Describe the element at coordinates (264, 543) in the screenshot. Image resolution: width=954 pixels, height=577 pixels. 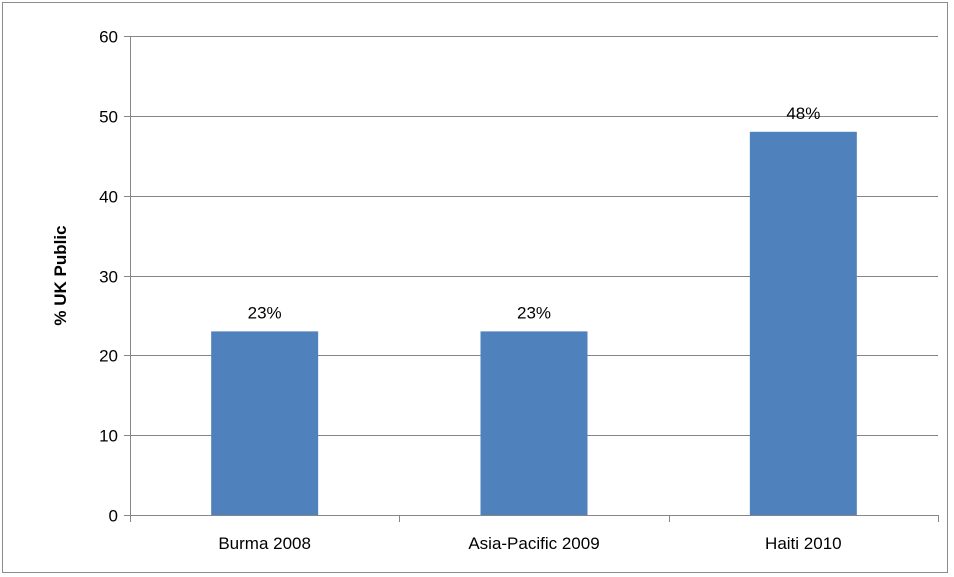
I see `x-tick-label: Burma 2008` at that location.